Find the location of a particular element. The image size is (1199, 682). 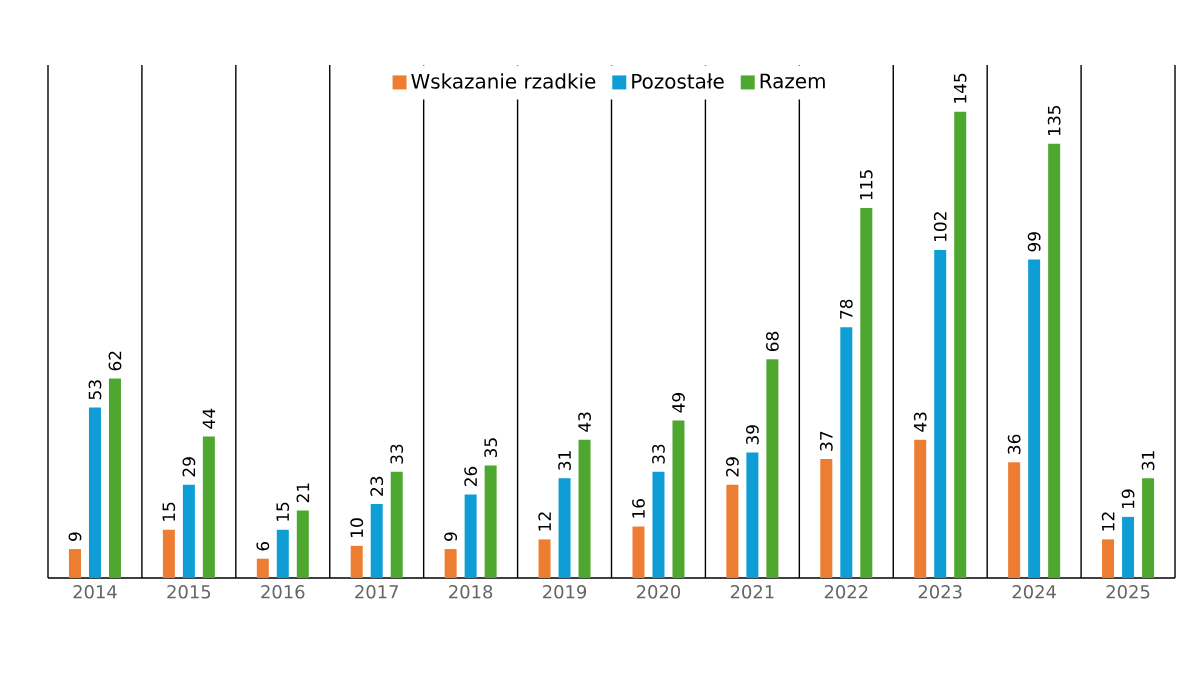

data-label: 145 is located at coordinates (960, 88).